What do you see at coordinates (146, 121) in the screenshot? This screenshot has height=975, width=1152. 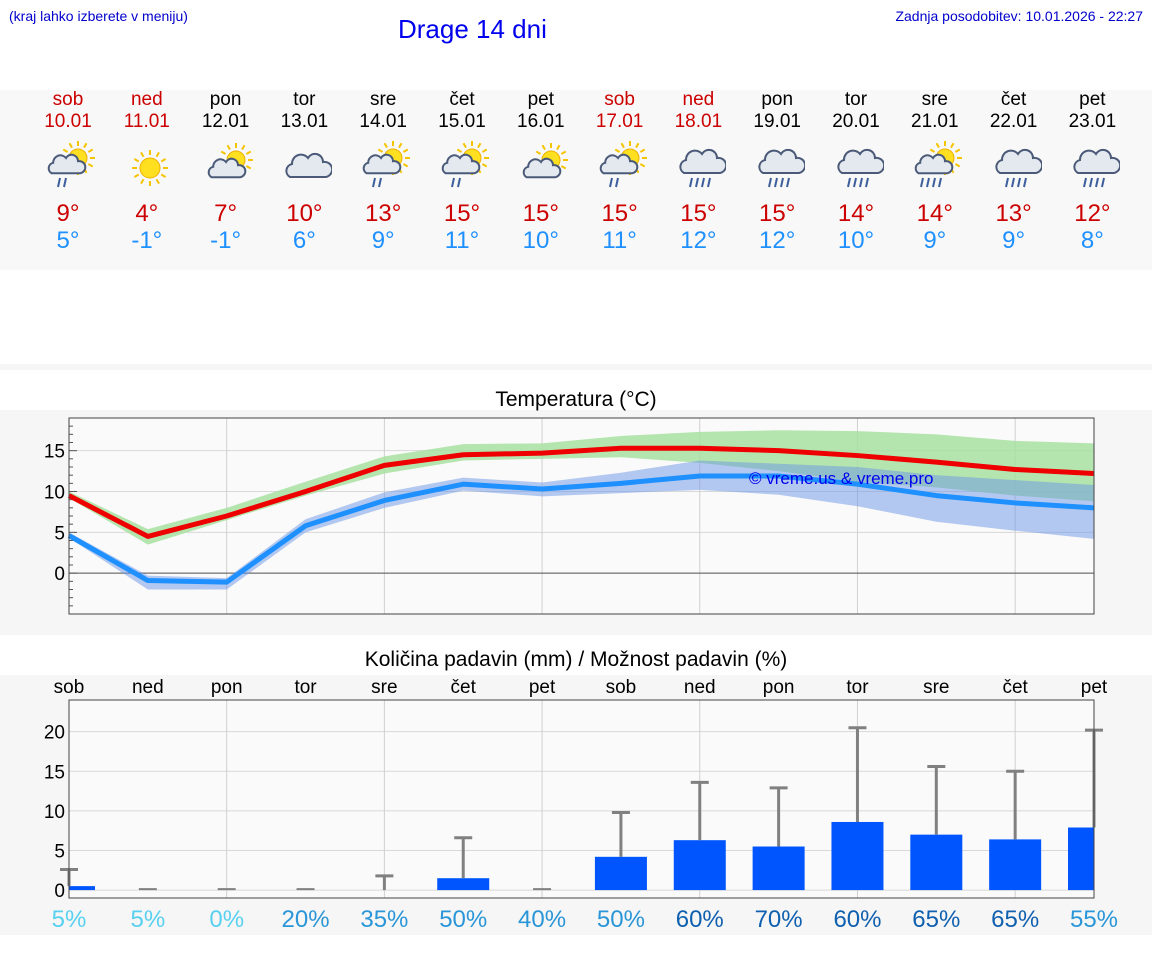 I see `day-date: 11.01` at bounding box center [146, 121].